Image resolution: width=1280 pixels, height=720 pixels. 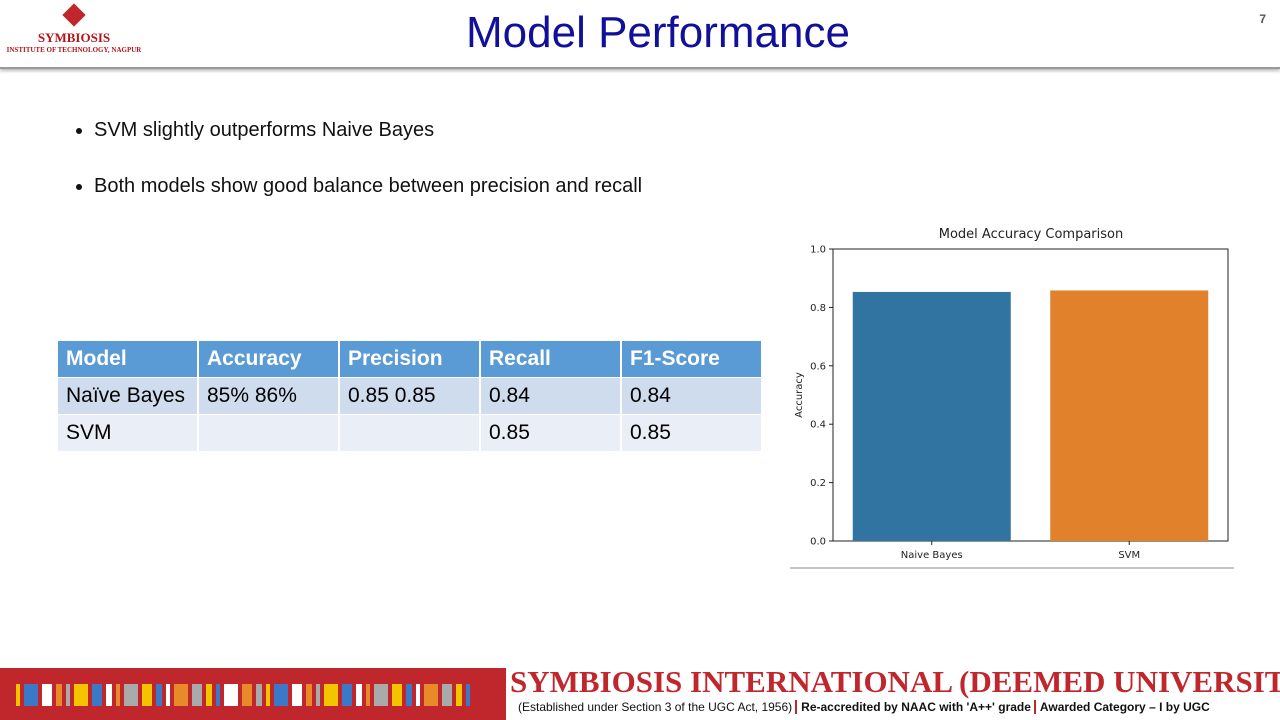 What do you see at coordinates (658, 32) in the screenshot?
I see `slide-title: Model Performance` at bounding box center [658, 32].